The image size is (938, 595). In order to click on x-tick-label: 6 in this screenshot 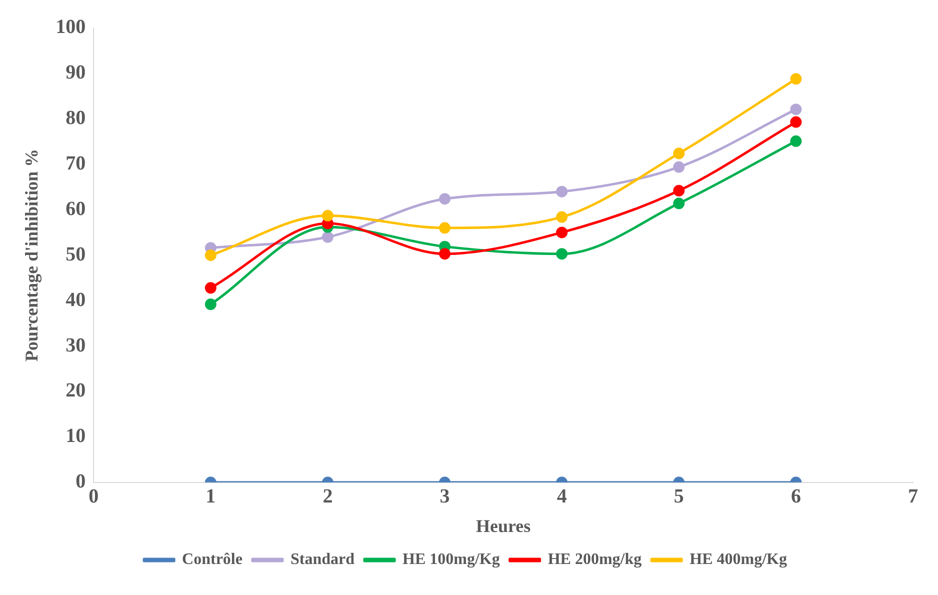, I will do `click(795, 497)`.